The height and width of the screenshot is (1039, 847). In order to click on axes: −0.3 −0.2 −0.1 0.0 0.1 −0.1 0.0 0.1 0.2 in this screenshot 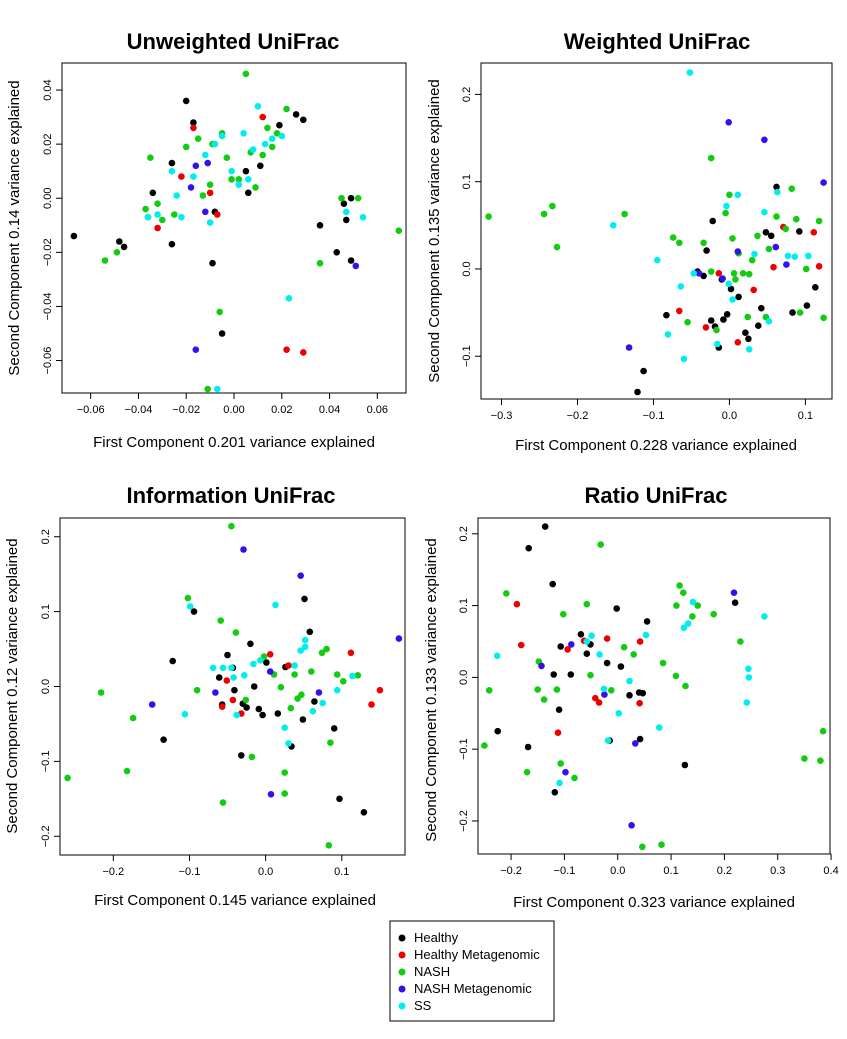, I will do `click(637, 254)`.